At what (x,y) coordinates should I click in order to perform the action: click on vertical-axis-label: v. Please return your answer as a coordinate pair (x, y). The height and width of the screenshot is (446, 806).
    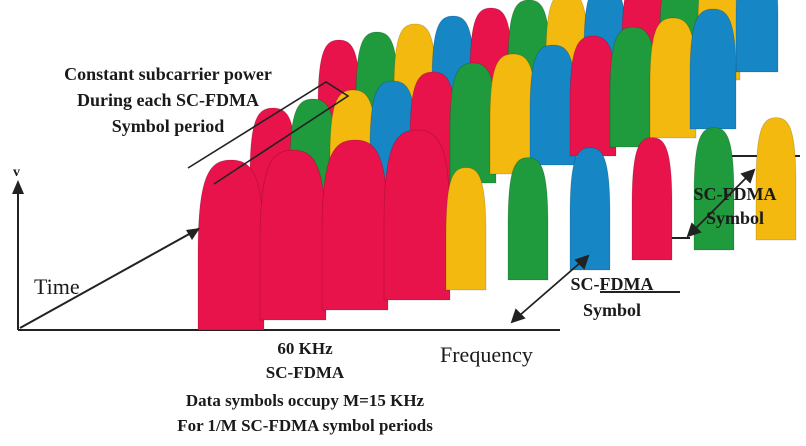
    Looking at the image, I should click on (16, 172).